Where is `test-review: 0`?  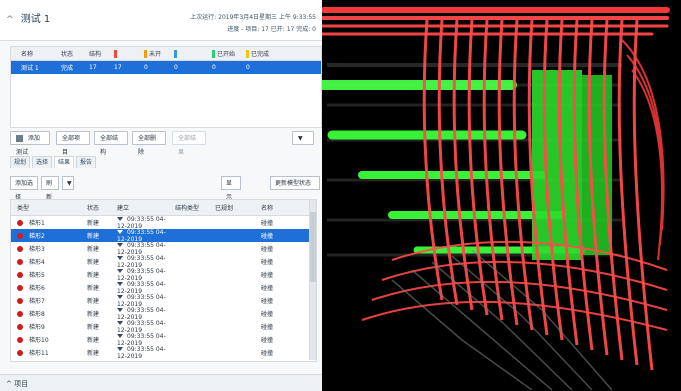 test-review: 0 is located at coordinates (176, 67).